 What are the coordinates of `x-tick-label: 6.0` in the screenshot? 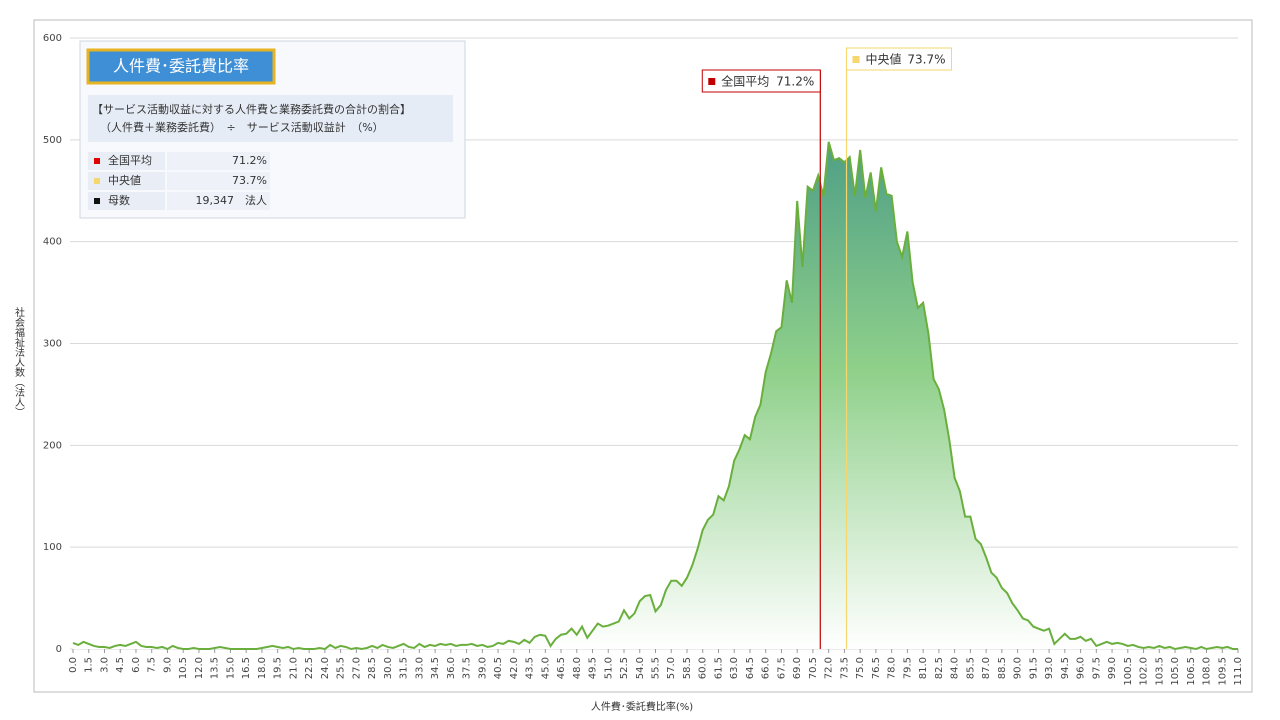 It's located at (136, 665).